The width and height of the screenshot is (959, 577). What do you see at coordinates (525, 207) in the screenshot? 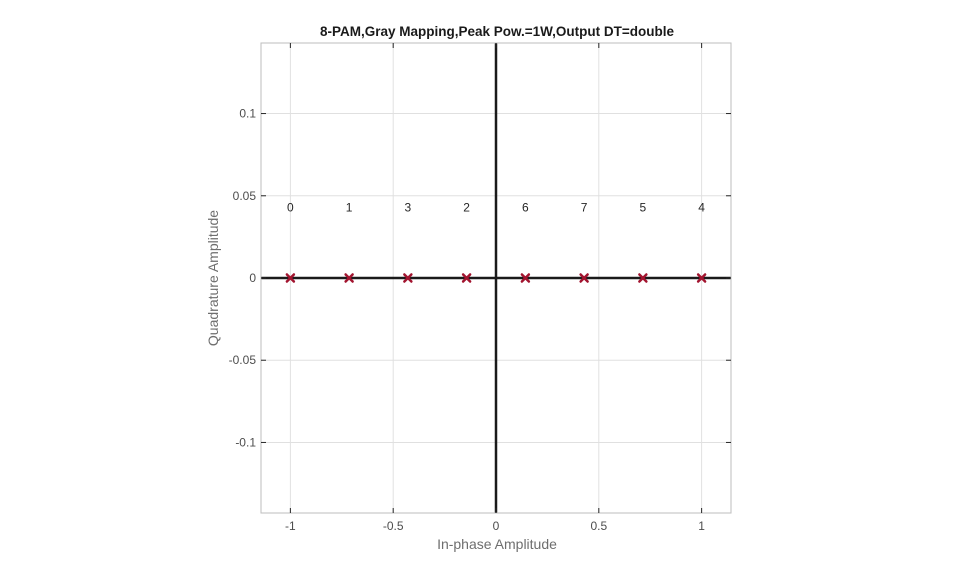
I see `symbol-label: 6` at bounding box center [525, 207].